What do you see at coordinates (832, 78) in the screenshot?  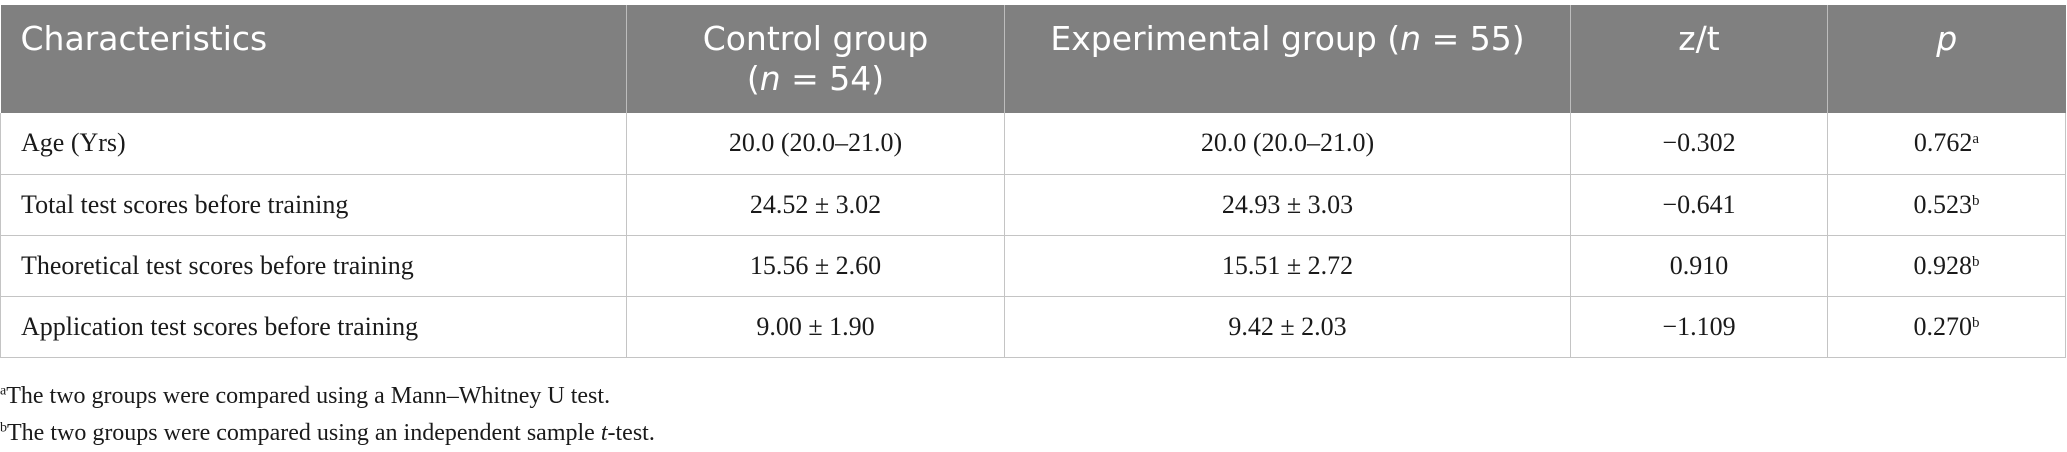 I see `header-control-count: = 54)` at bounding box center [832, 78].